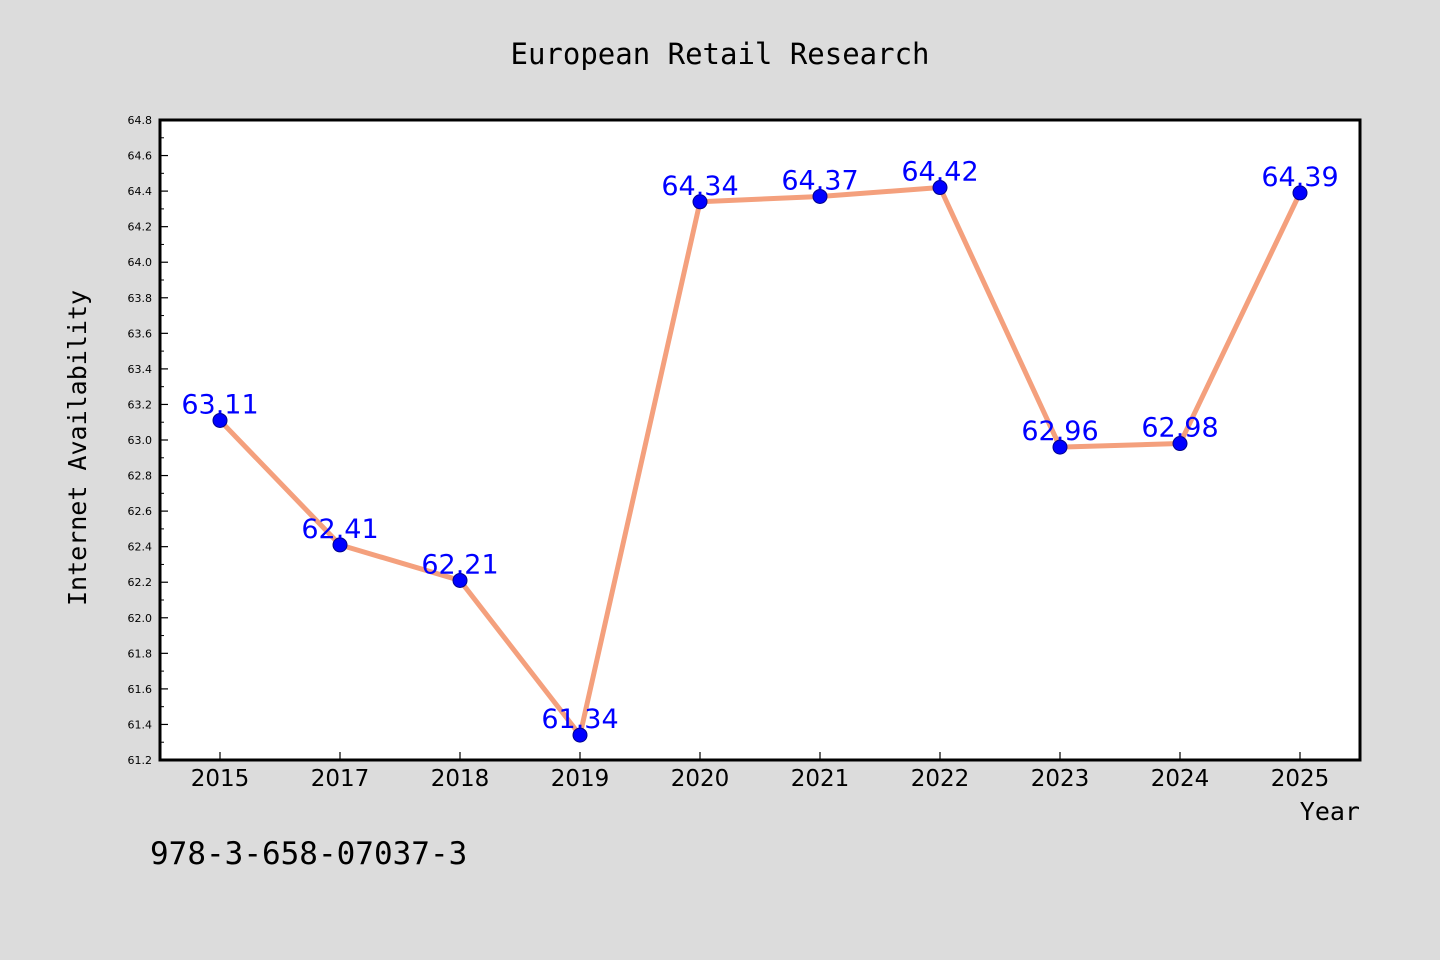  What do you see at coordinates (140, 618) in the screenshot?
I see `y-tick-label: 62.0` at bounding box center [140, 618].